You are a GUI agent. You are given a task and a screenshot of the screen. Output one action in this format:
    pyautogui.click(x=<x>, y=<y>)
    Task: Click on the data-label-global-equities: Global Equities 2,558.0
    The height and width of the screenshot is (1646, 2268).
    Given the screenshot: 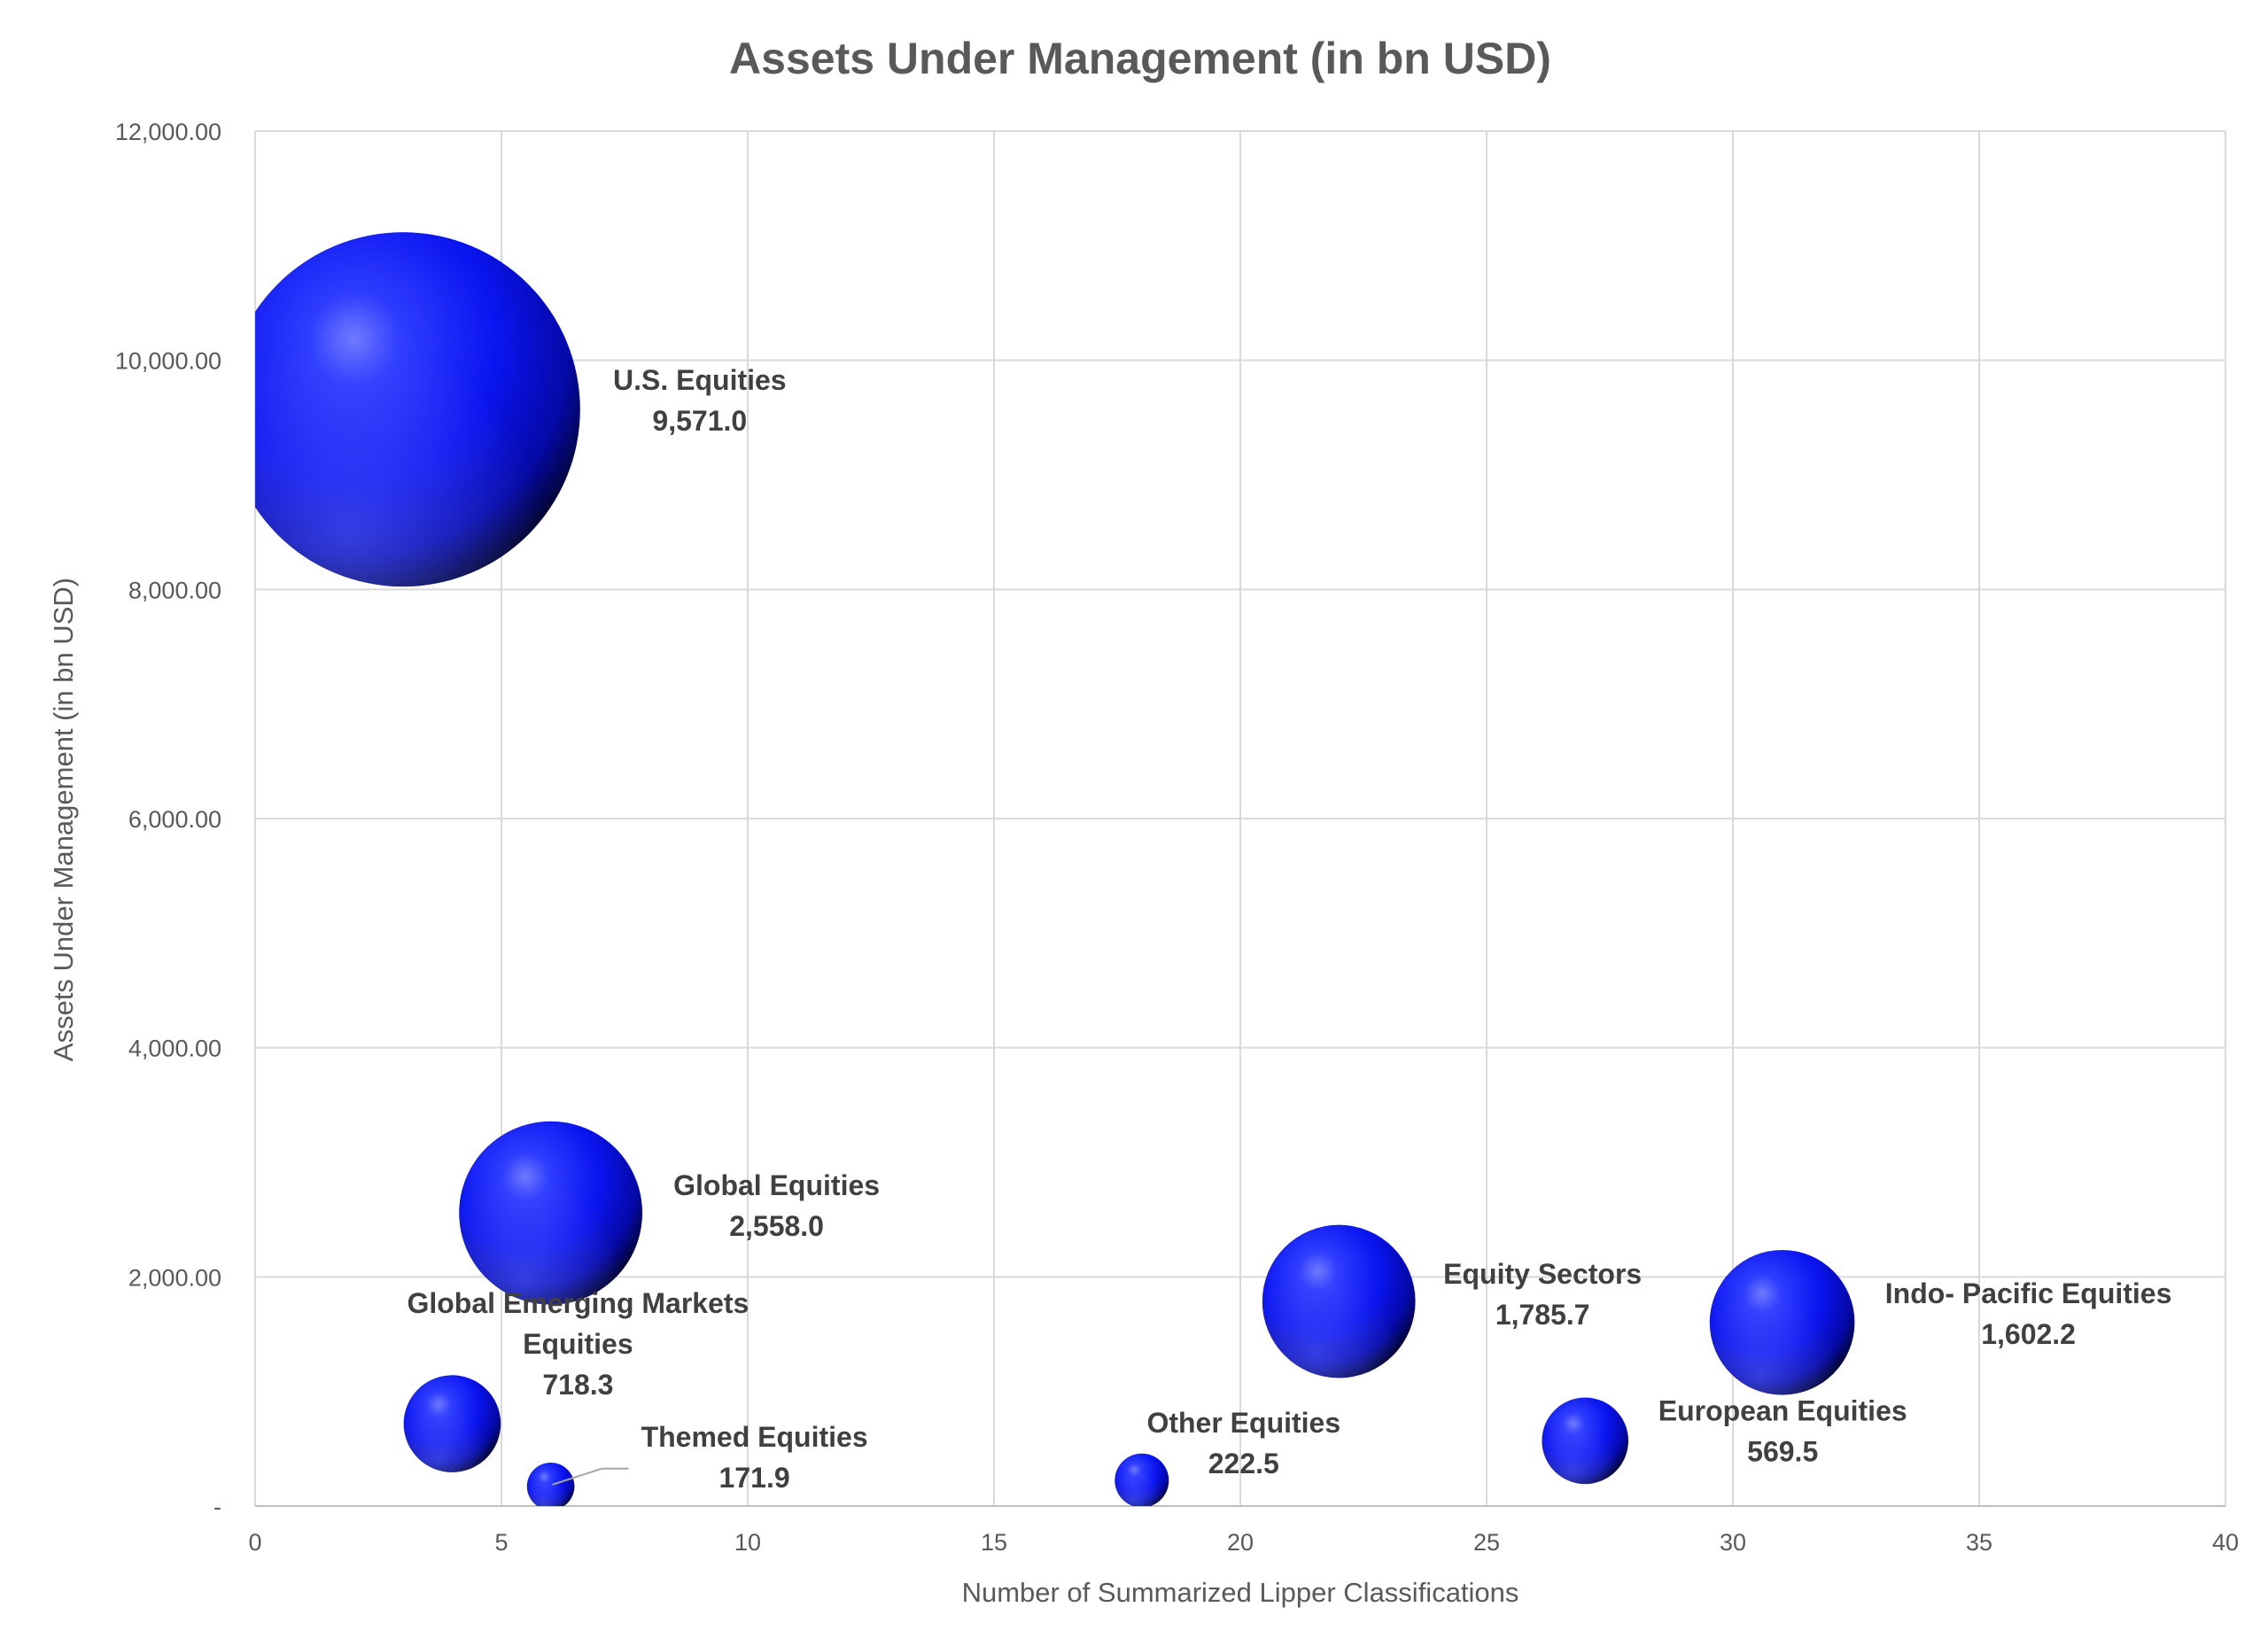 What is the action you would take?
    pyautogui.click(x=776, y=1205)
    